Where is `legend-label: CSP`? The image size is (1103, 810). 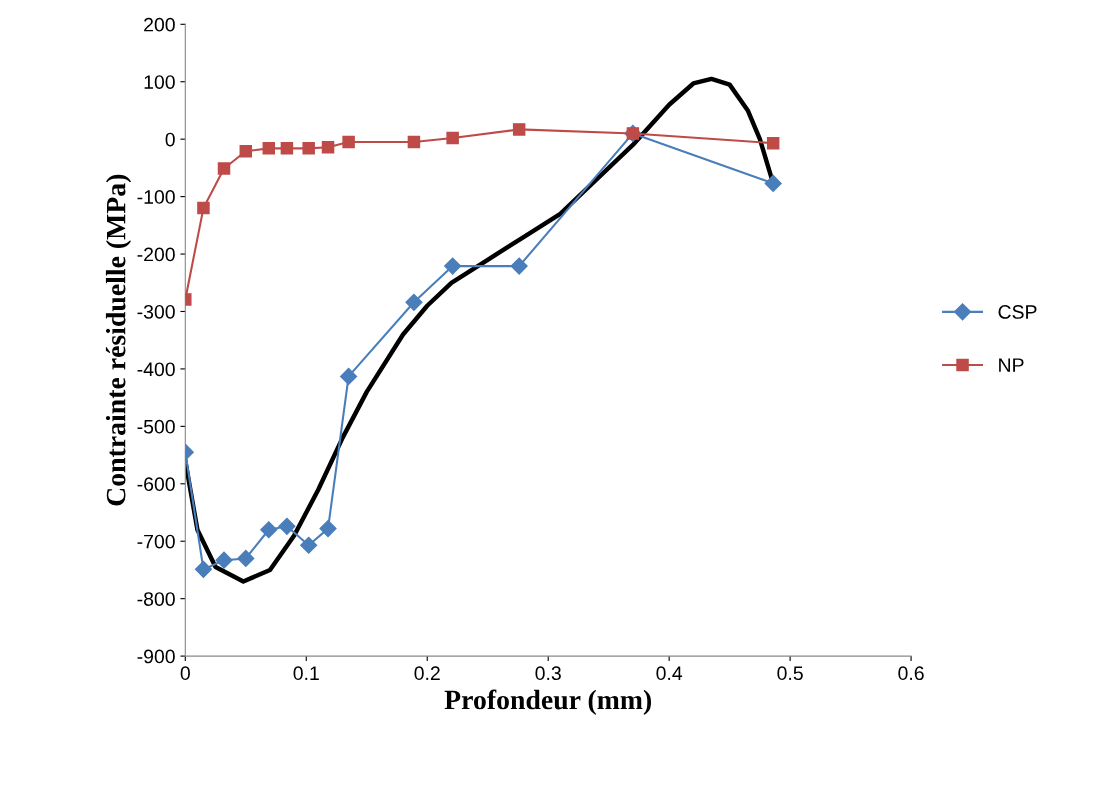 legend-label: CSP is located at coordinates (1017, 312).